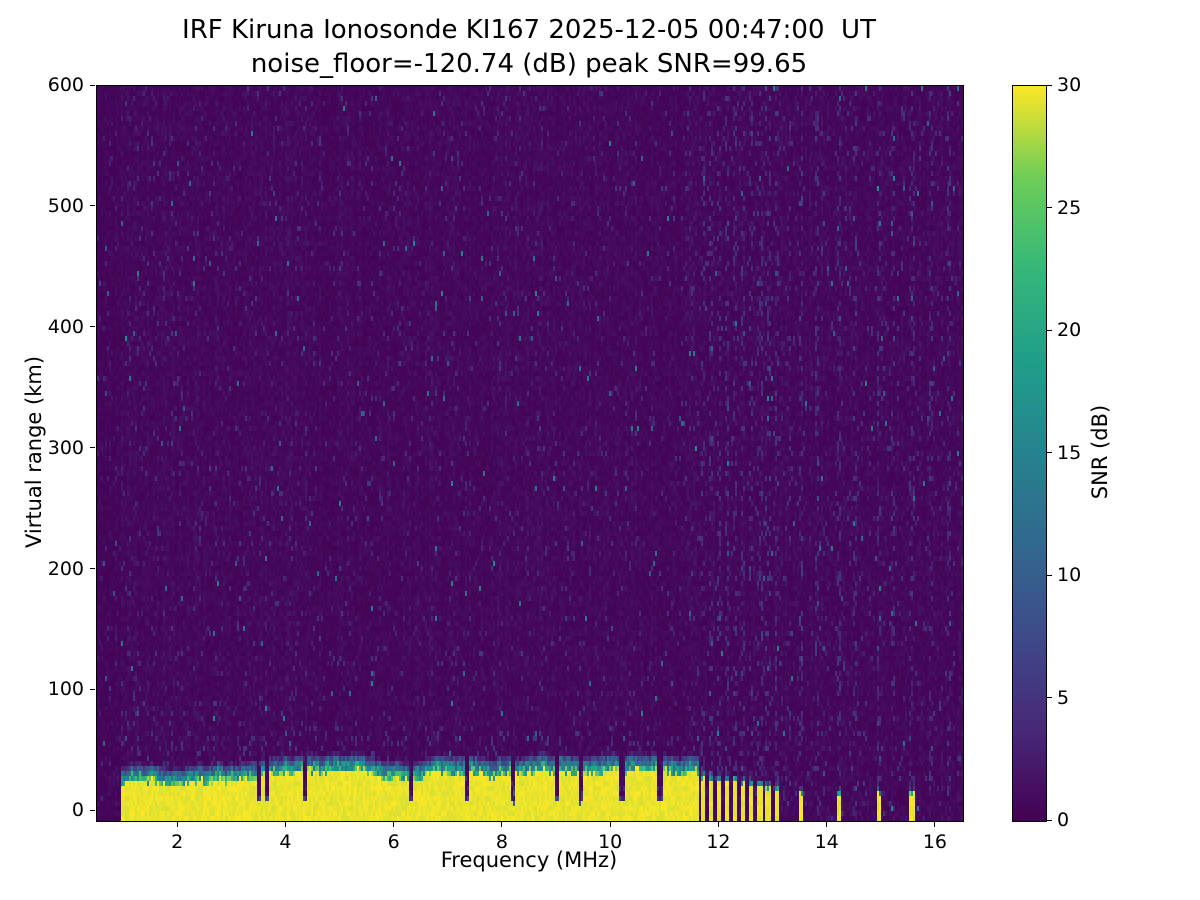 The height and width of the screenshot is (900, 1200). Describe the element at coordinates (65, 326) in the screenshot. I see `y-tick-label: 400` at that location.